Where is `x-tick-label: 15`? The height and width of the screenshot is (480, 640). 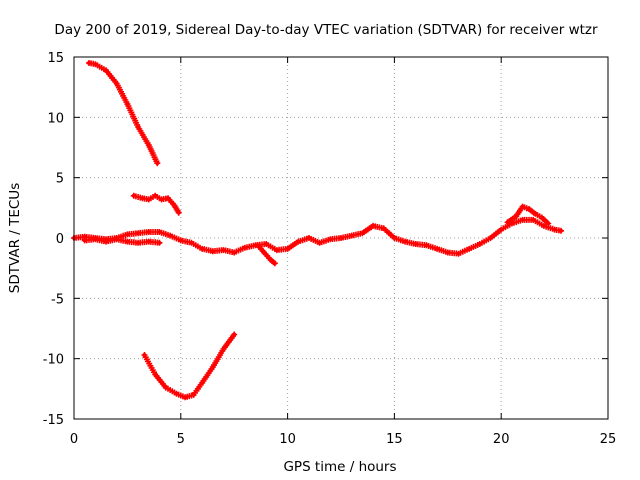
x-tick-label: 15 is located at coordinates (394, 439).